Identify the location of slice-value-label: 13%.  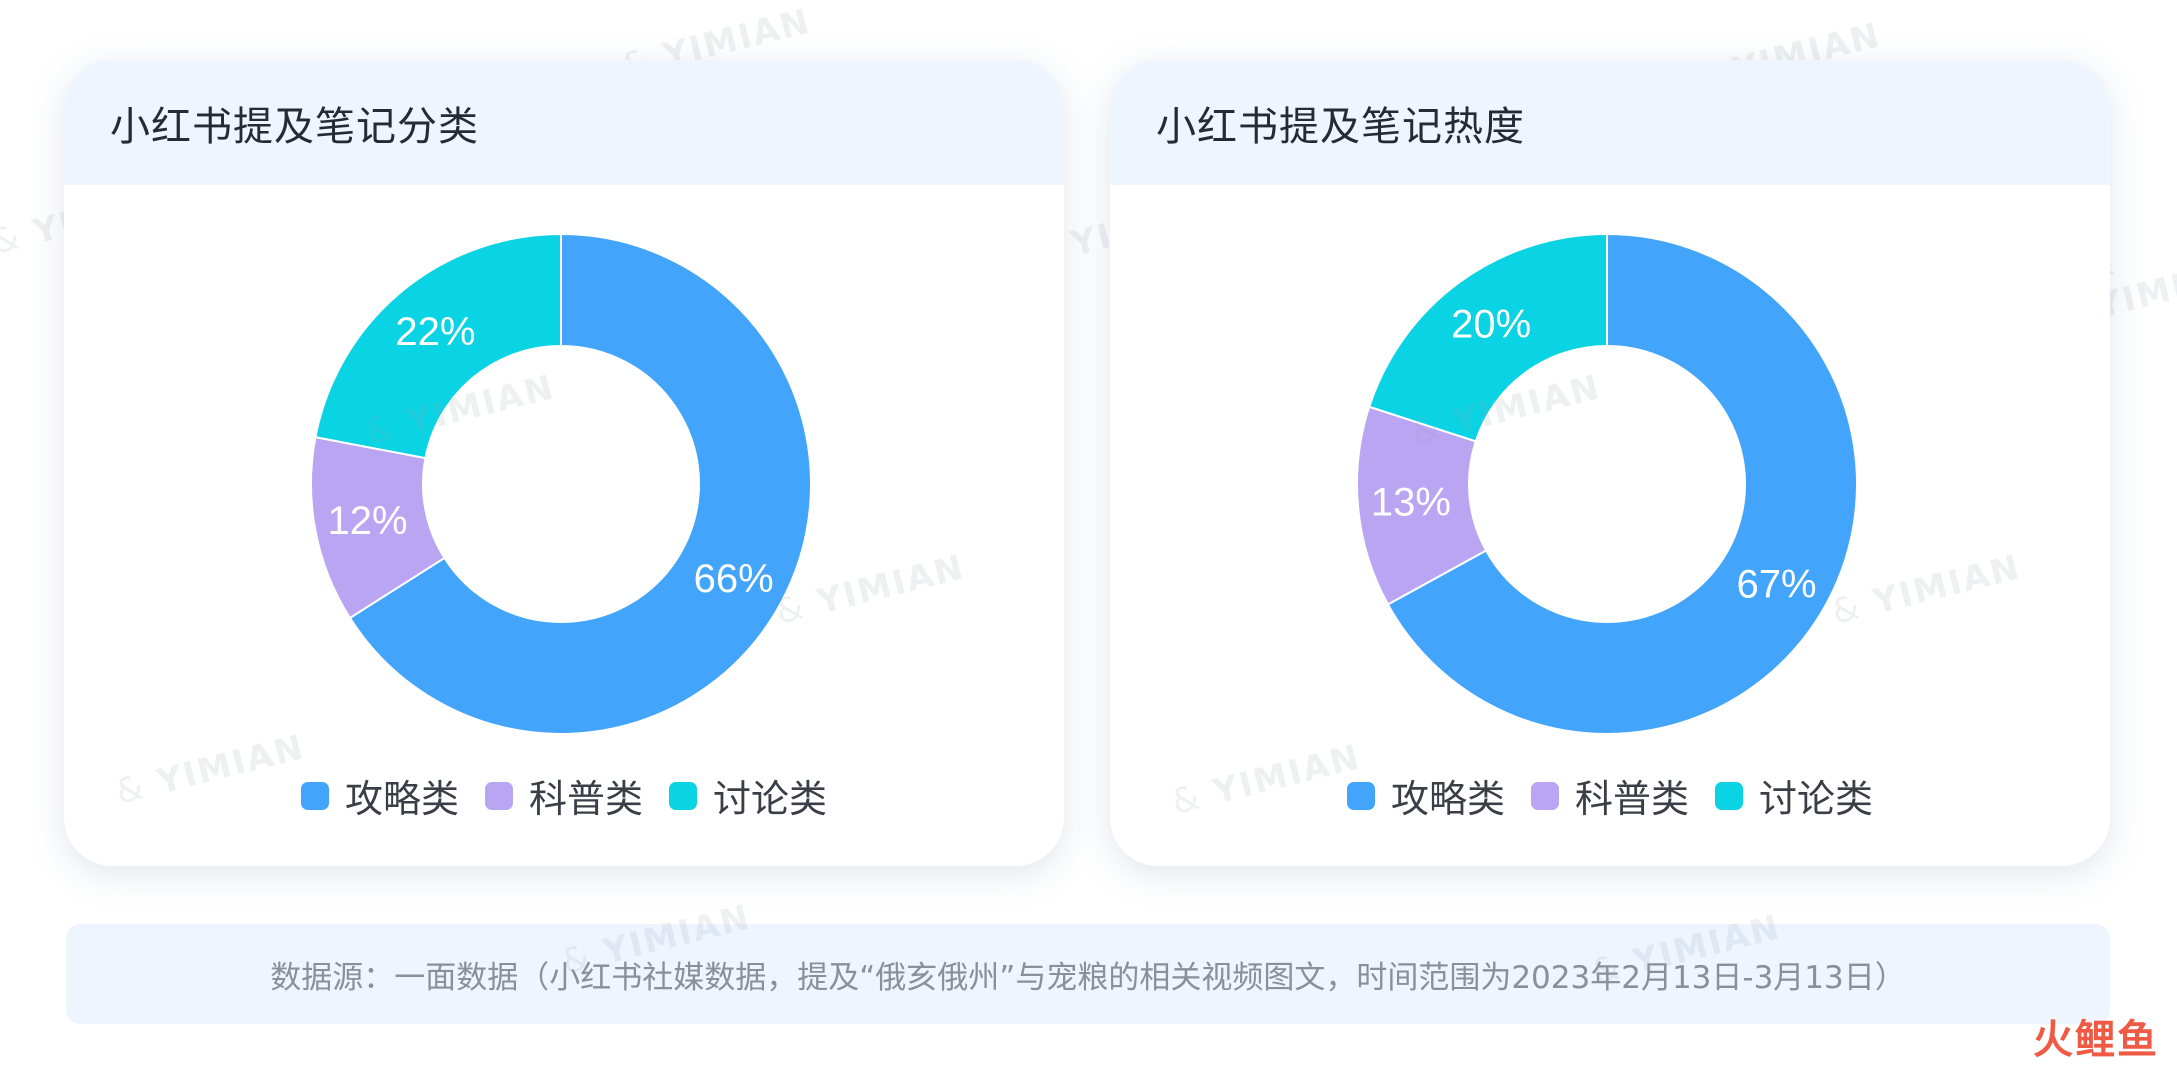
(1411, 503).